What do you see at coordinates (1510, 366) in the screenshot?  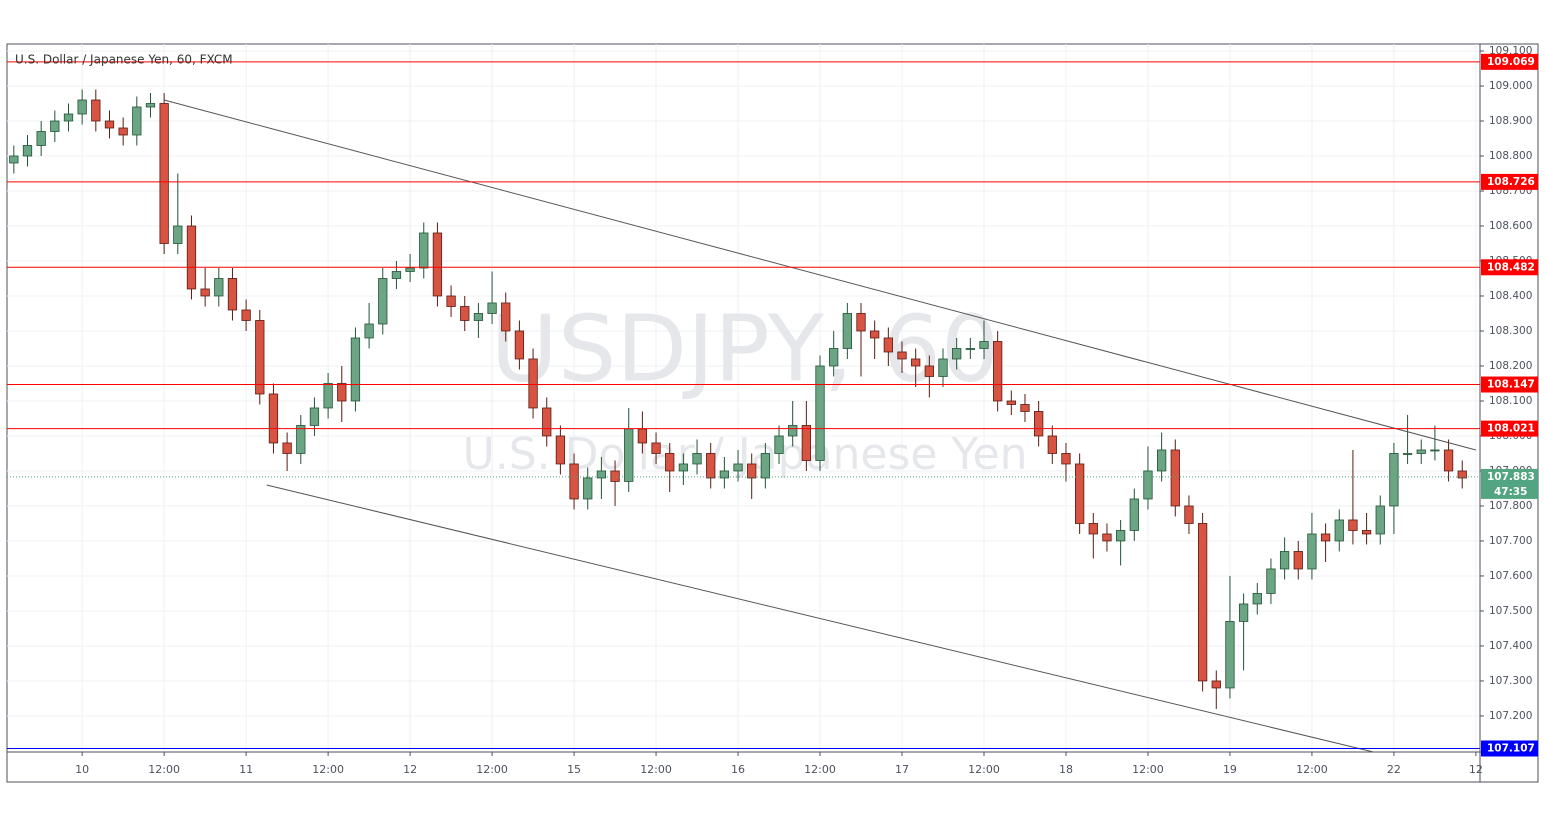 I see `y-tick-label: 108.200` at bounding box center [1510, 366].